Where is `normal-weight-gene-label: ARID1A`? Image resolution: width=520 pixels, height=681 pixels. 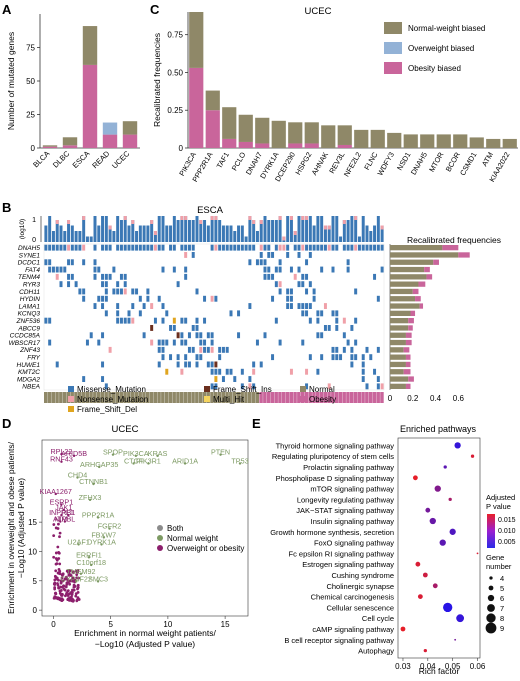 normal-weight-gene-label: ARID1A is located at coordinates (185, 460).